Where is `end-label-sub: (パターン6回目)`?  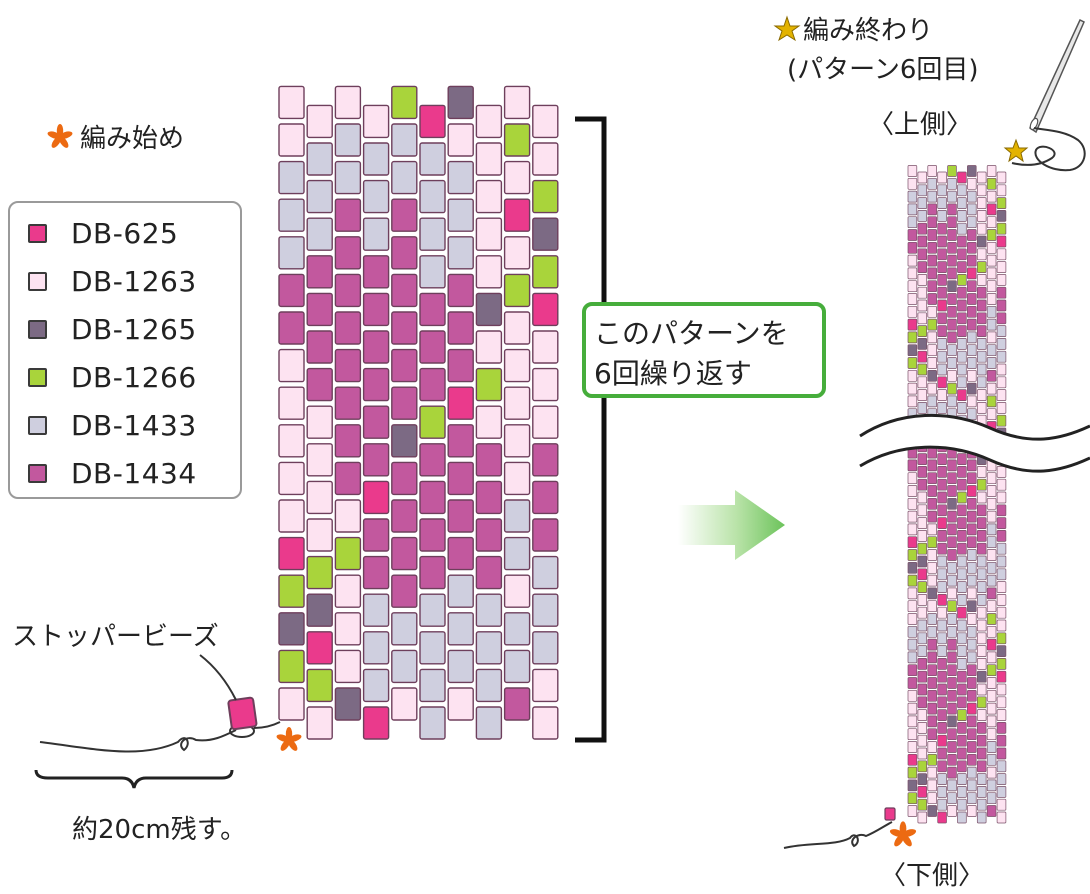
end-label-sub: (パターン6回目) is located at coordinates (883, 70).